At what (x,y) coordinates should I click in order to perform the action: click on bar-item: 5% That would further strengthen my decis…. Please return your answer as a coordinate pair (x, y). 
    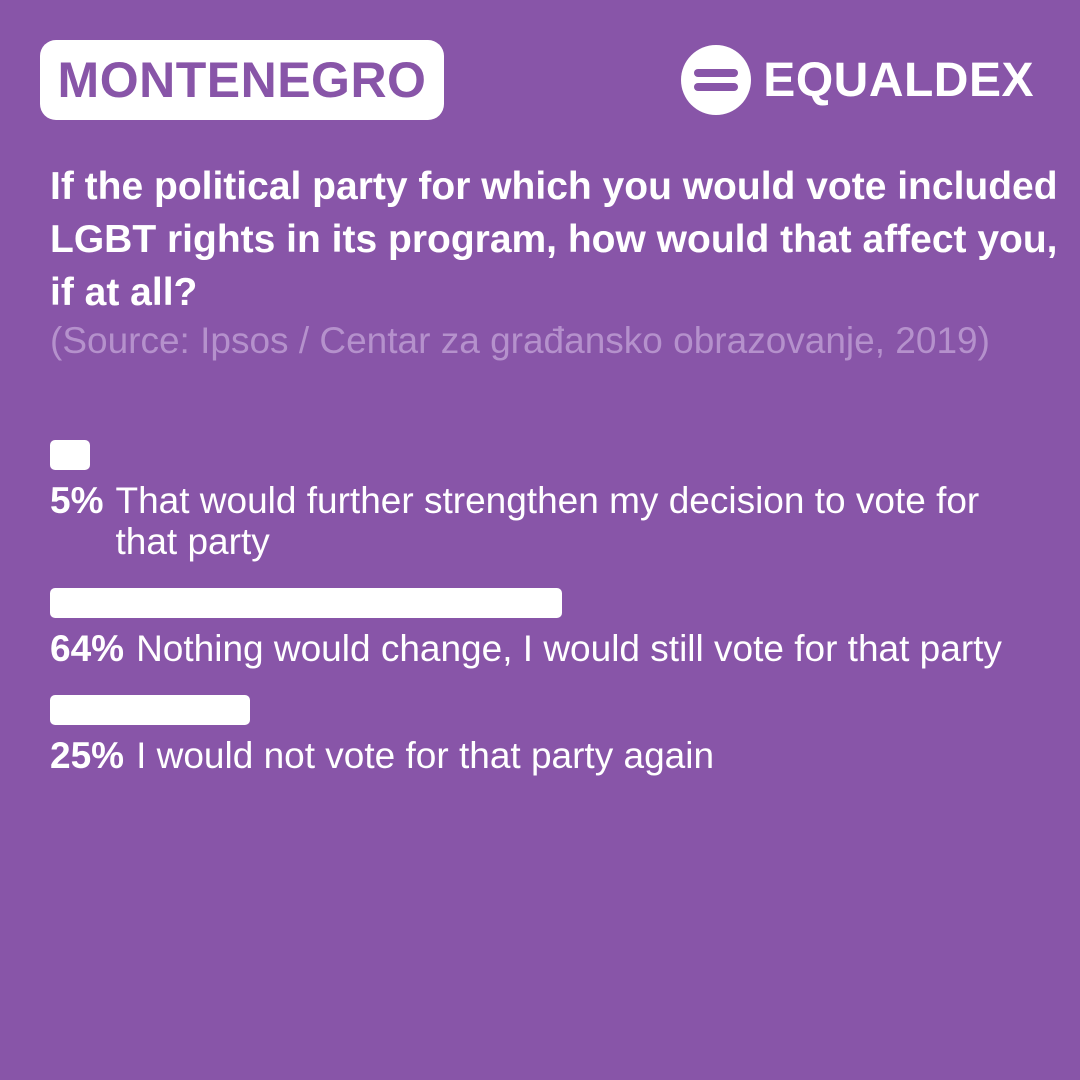
    Looking at the image, I should click on (540, 501).